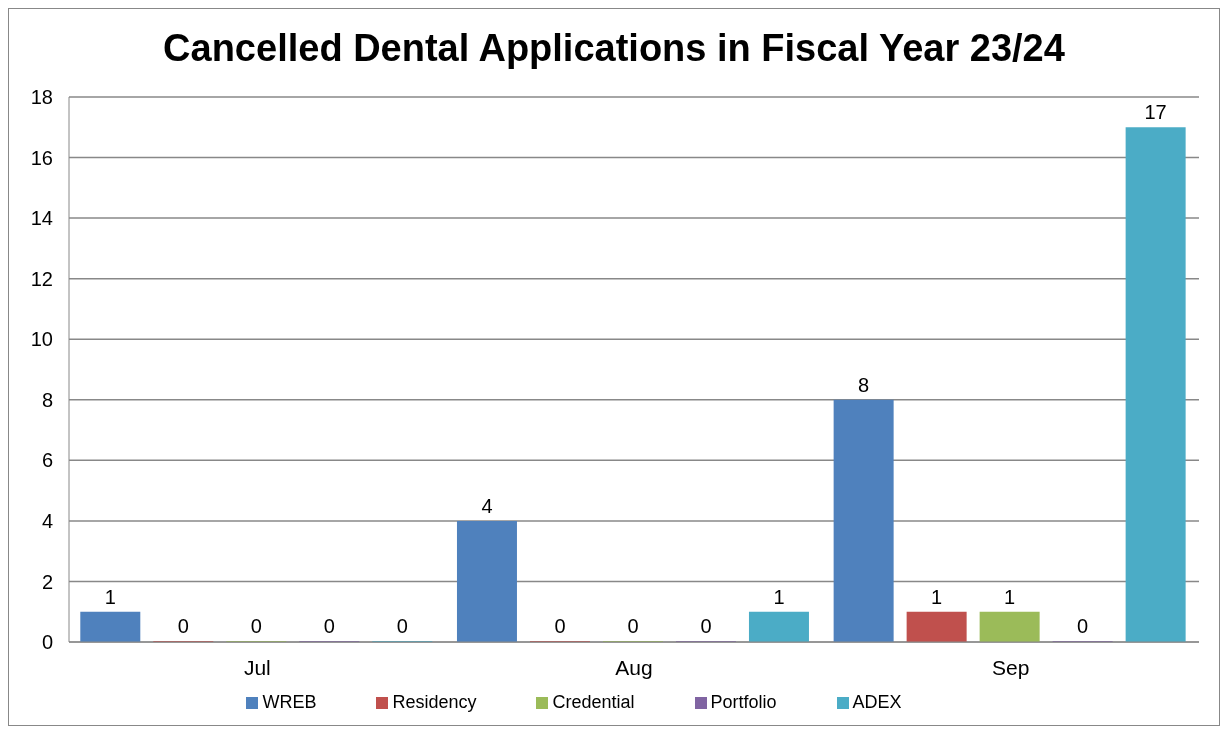  Describe the element at coordinates (434, 702) in the screenshot. I see `legend-label: Residency` at that location.